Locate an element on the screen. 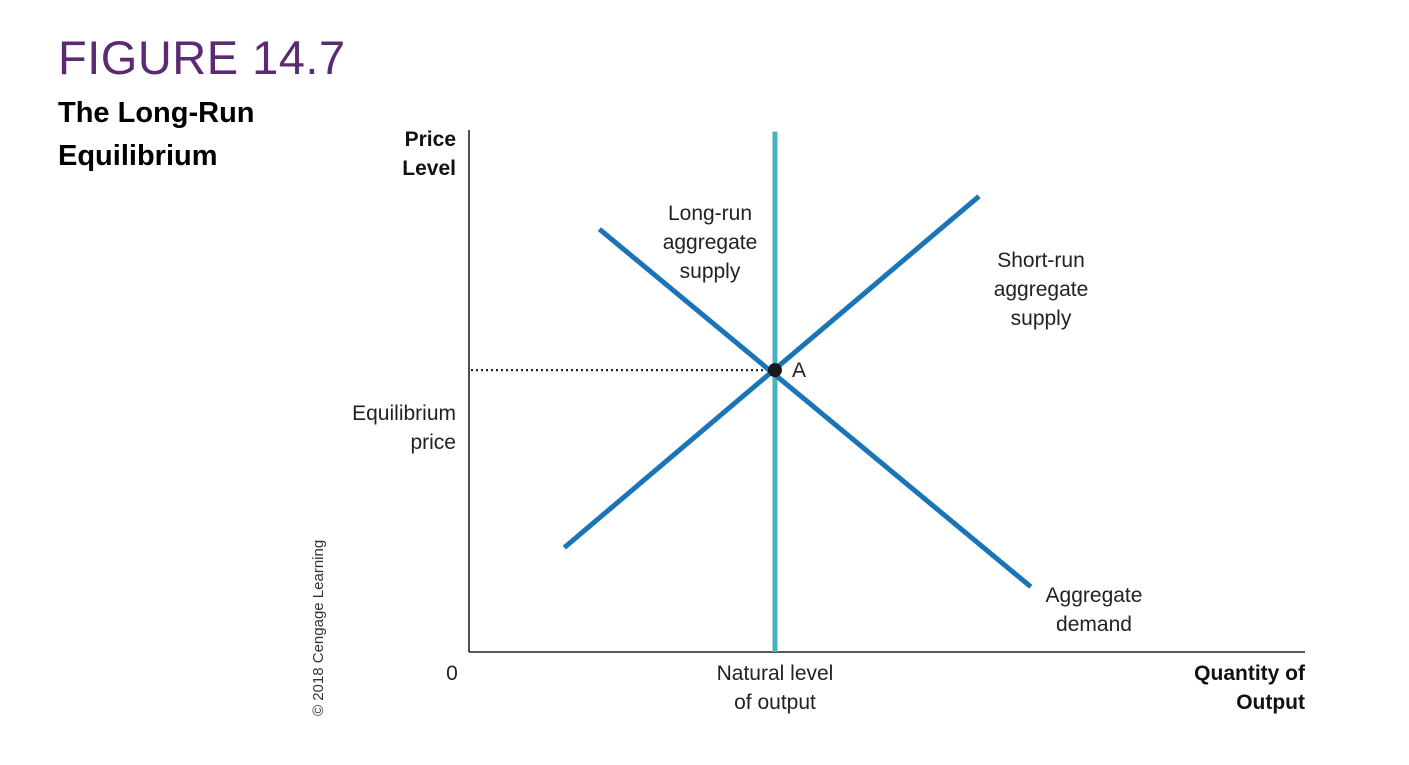 This screenshot has height=765, width=1409. equilibrium-point-label: A is located at coordinates (799, 370).